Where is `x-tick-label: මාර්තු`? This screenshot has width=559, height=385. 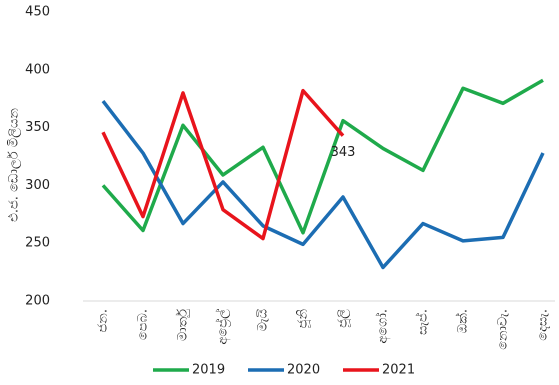 x-tick-label: මාර්තු is located at coordinates (183, 325).